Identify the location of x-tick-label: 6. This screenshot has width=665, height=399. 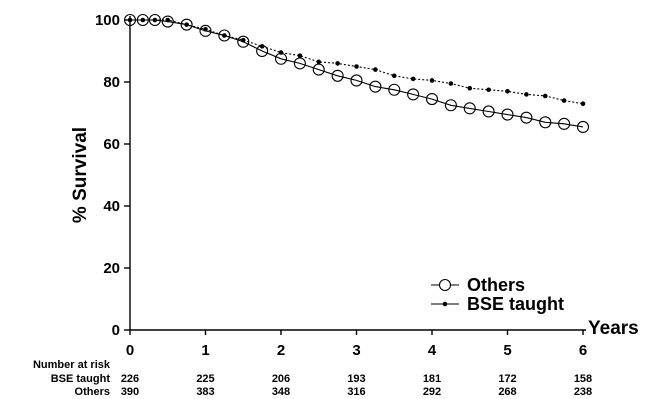
(583, 350).